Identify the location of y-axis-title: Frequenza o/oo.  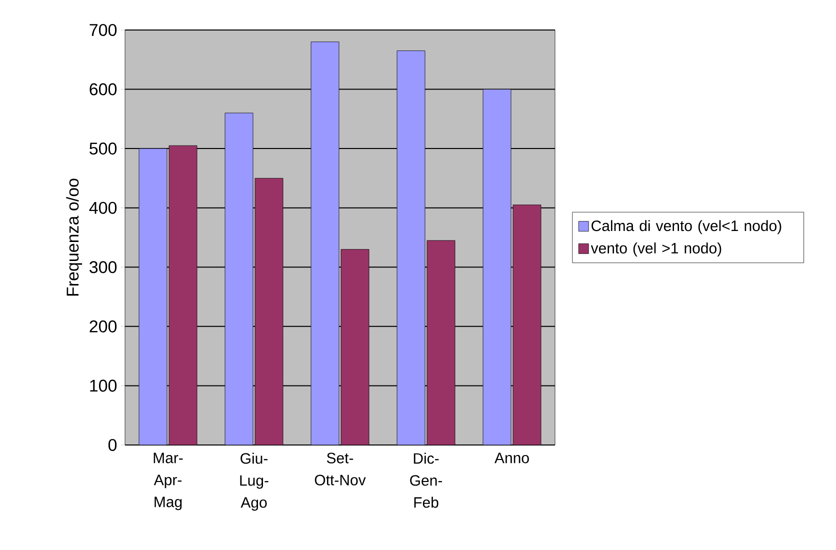
(74, 237).